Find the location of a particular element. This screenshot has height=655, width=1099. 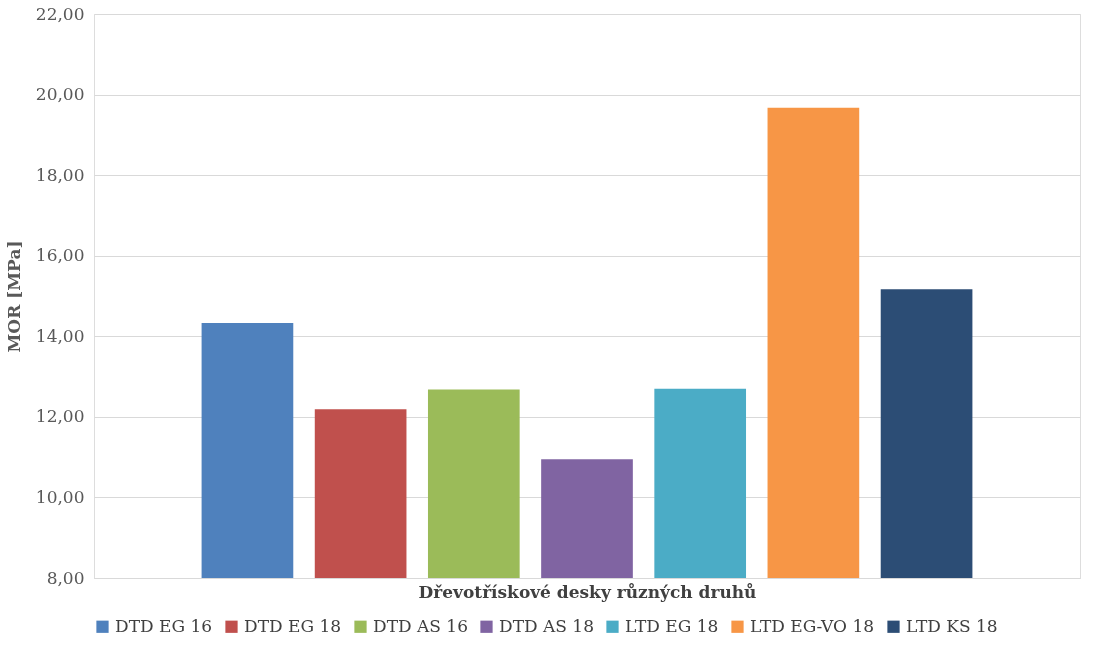

y-tick-label: 14,00 is located at coordinates (60, 335).